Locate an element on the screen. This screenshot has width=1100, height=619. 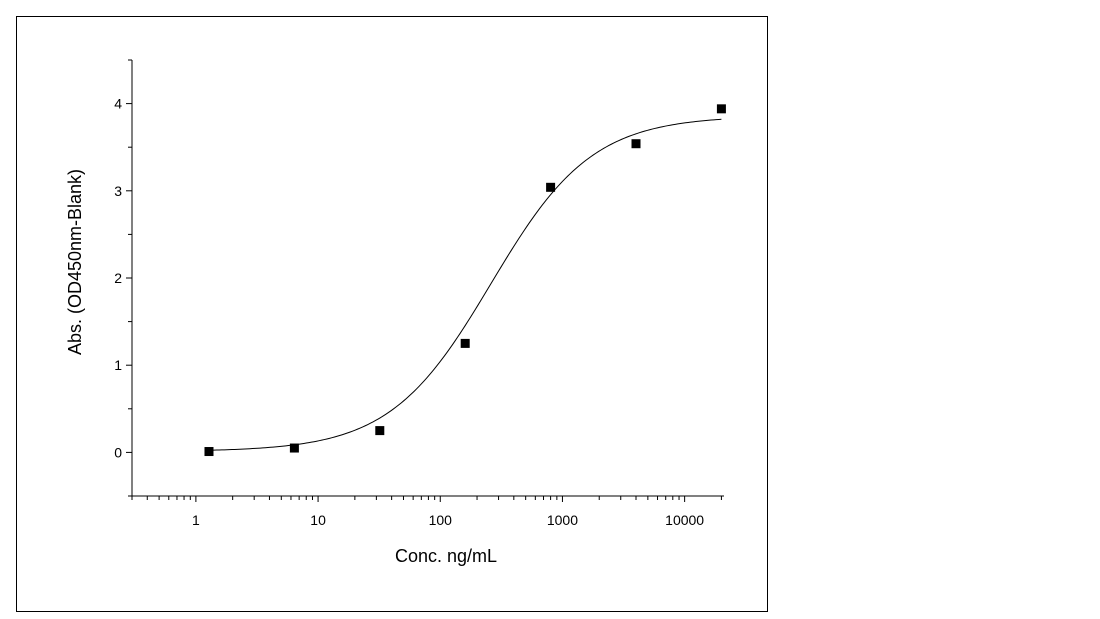
x-axis-label: Conc. ng/mL is located at coordinates (446, 556).